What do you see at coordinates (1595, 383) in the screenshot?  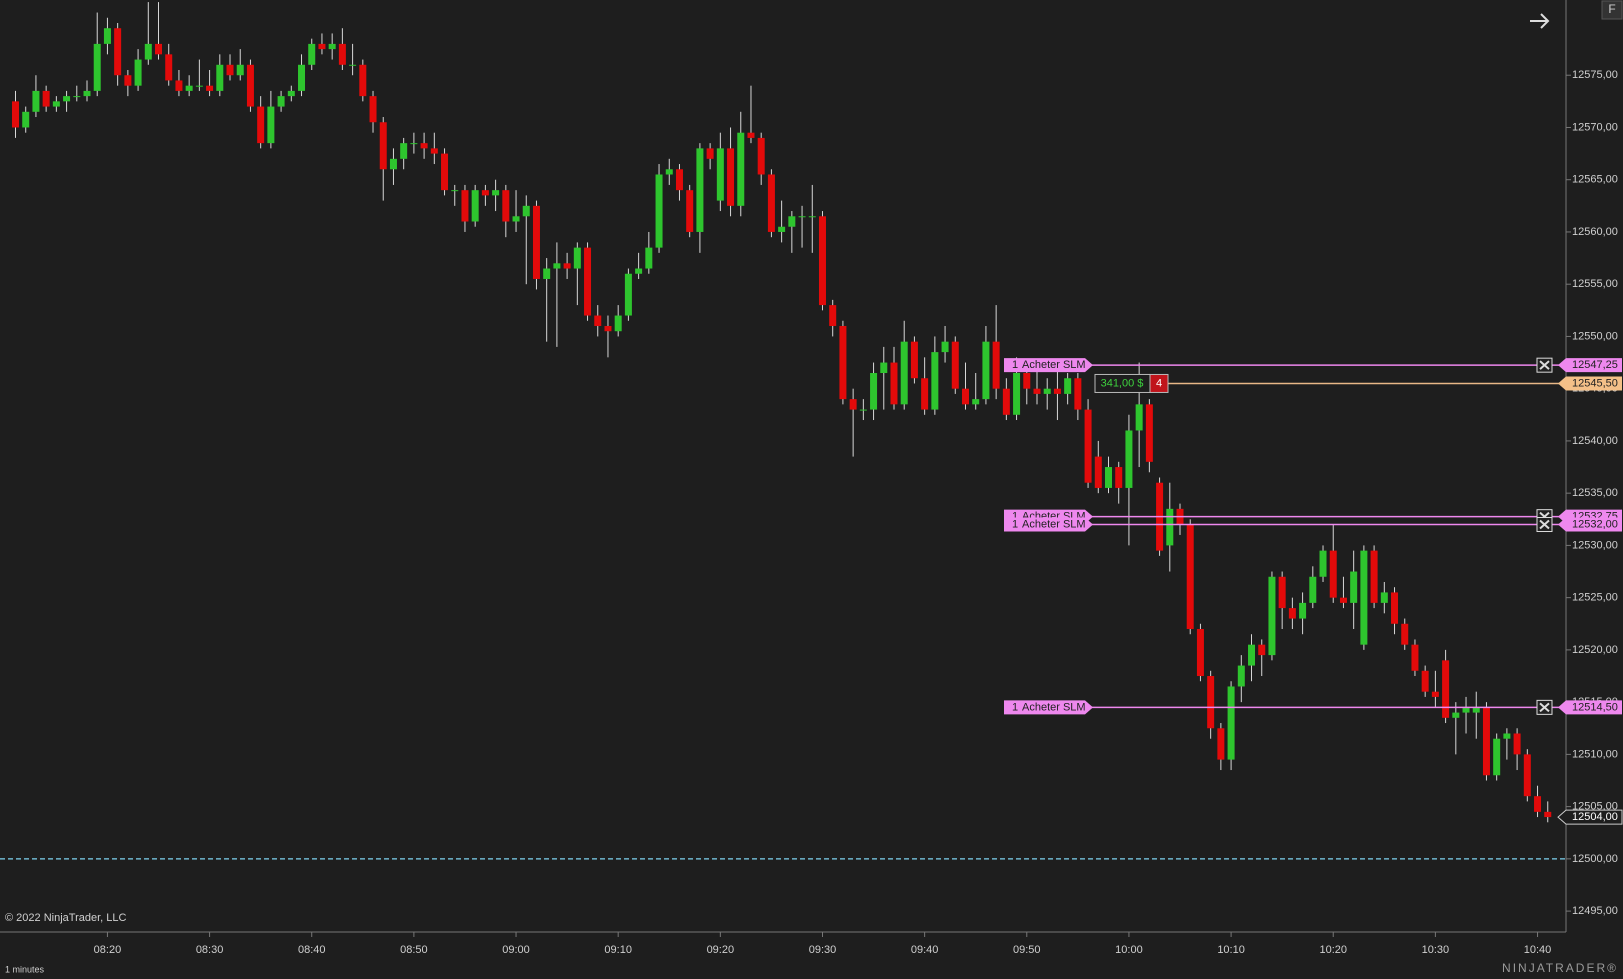 I see `position-price: 12545,50` at bounding box center [1595, 383].